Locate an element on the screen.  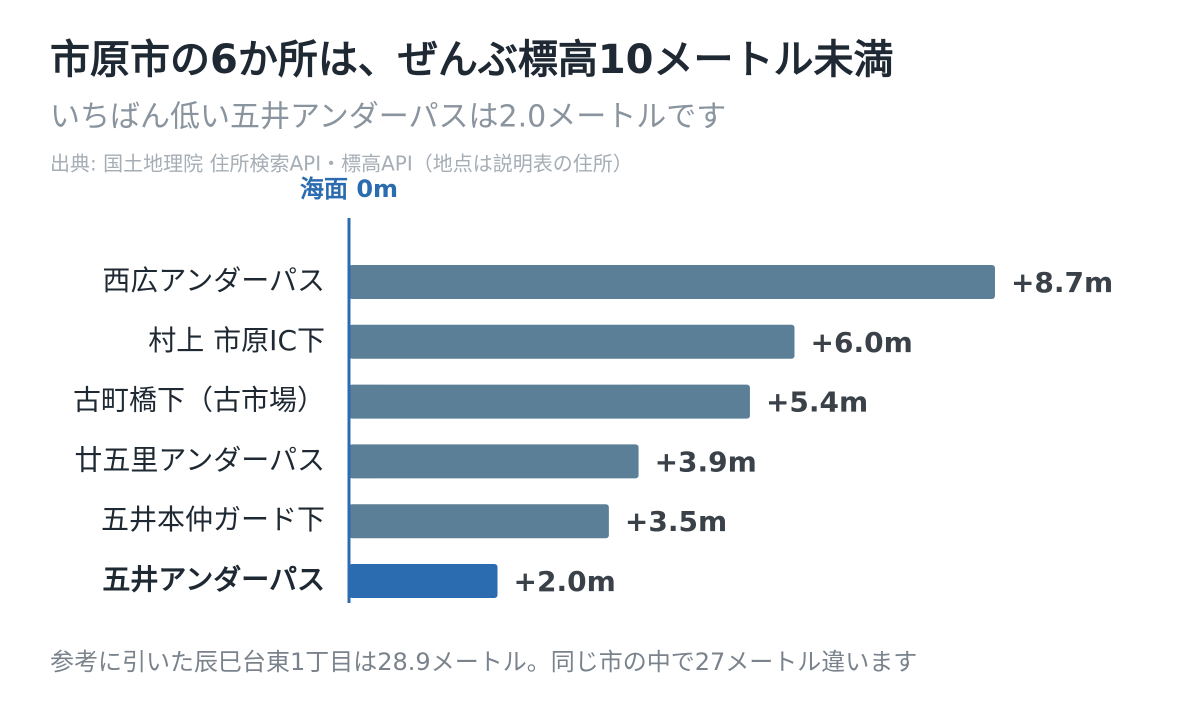
value-label: +3.9m is located at coordinates (706, 461).